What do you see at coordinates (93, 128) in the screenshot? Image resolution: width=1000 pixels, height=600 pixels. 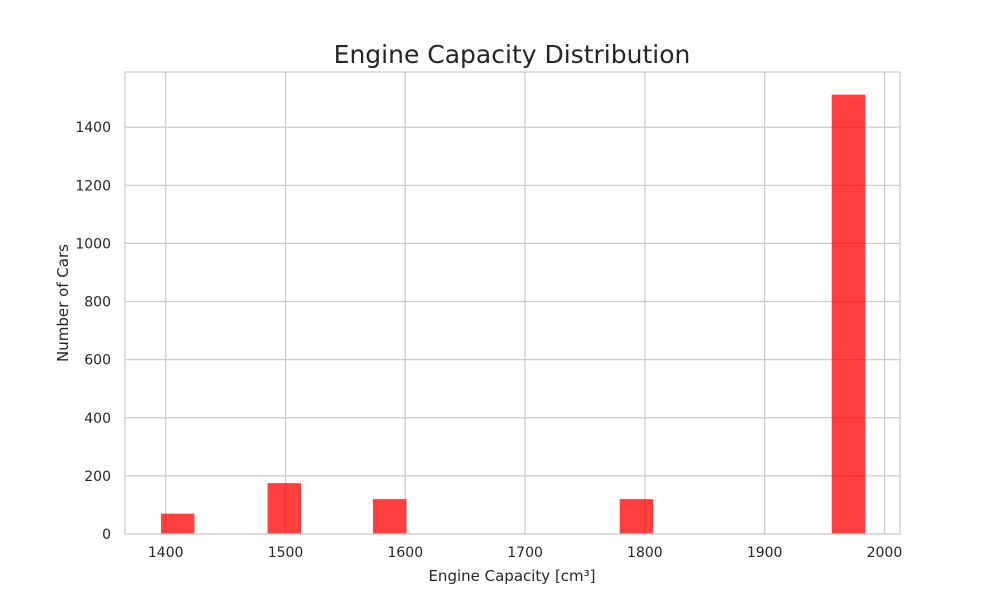 I see `y-tick-label: 1400` at bounding box center [93, 128].